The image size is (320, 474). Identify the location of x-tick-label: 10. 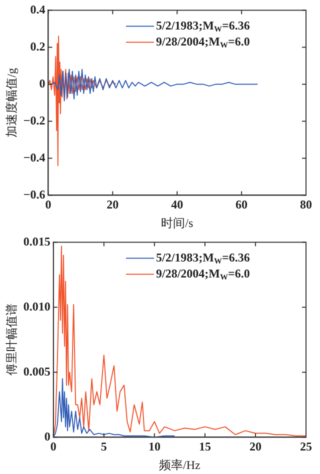
(154, 446).